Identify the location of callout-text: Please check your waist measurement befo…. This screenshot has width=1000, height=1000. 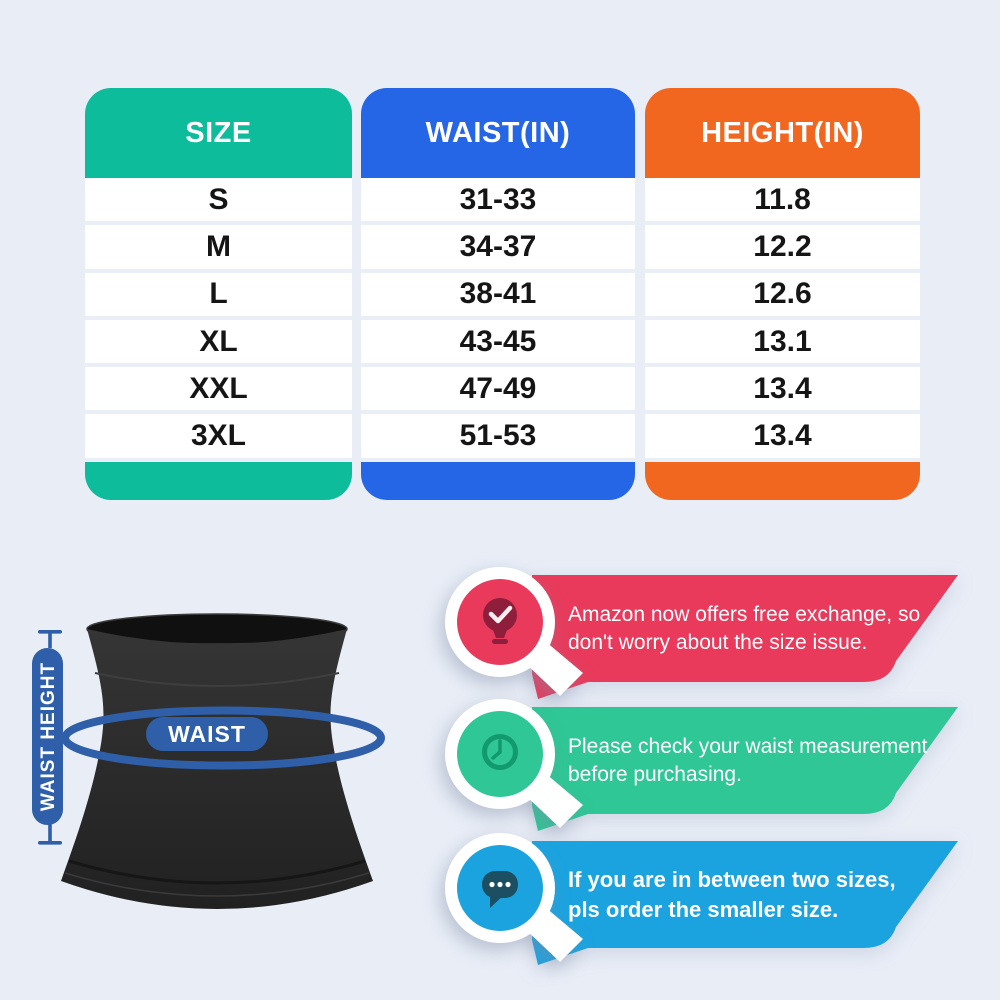
(748, 760).